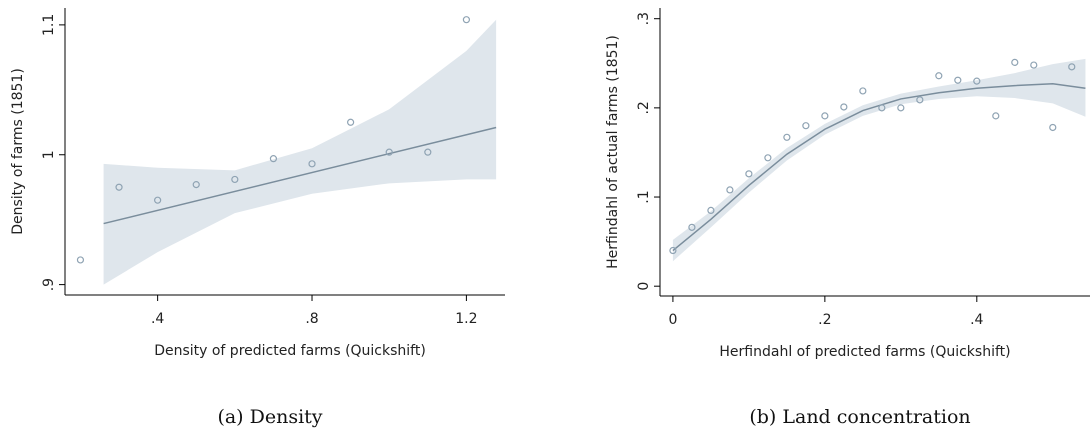 The width and height of the screenshot is (1091, 435). Describe the element at coordinates (644, 107) in the screenshot. I see `y-tick-label: .2` at that location.